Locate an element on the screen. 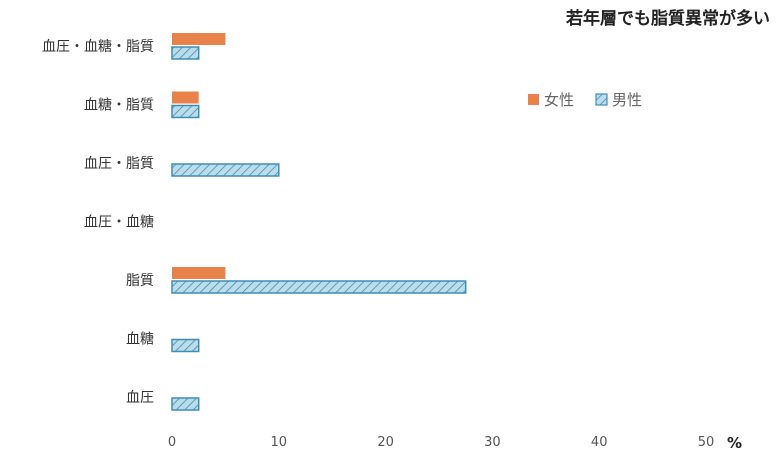 Image resolution: width=776 pixels, height=454 pixels. category-label: 血糖・脂質 is located at coordinates (119, 106).